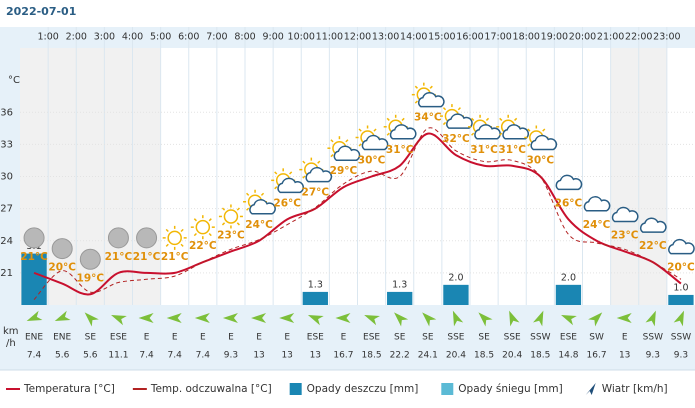  I want to click on y-tick-label: 21, so click(6, 273).